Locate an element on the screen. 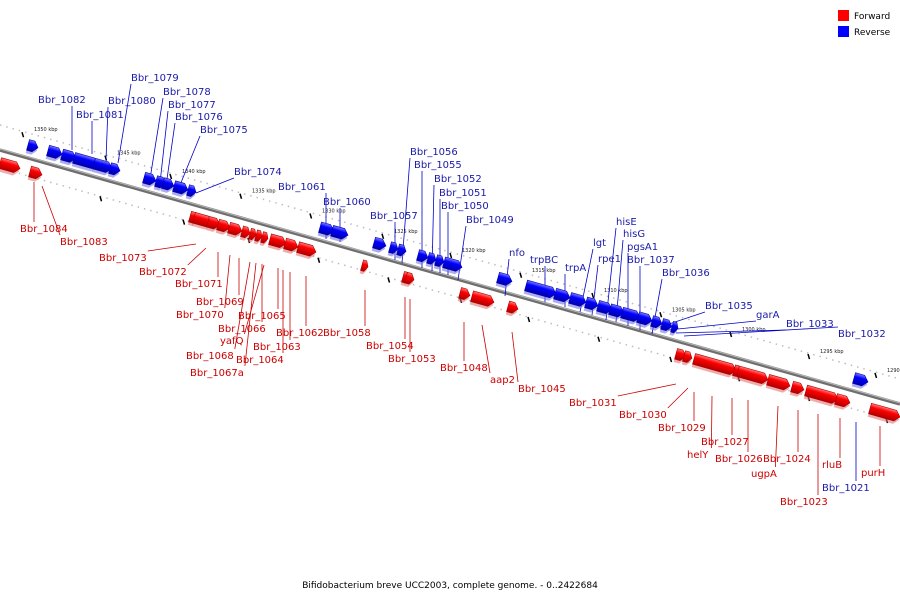 The height and width of the screenshot is (600, 900). gene-label-bbr-1065: Bbr_1065 is located at coordinates (262, 316).